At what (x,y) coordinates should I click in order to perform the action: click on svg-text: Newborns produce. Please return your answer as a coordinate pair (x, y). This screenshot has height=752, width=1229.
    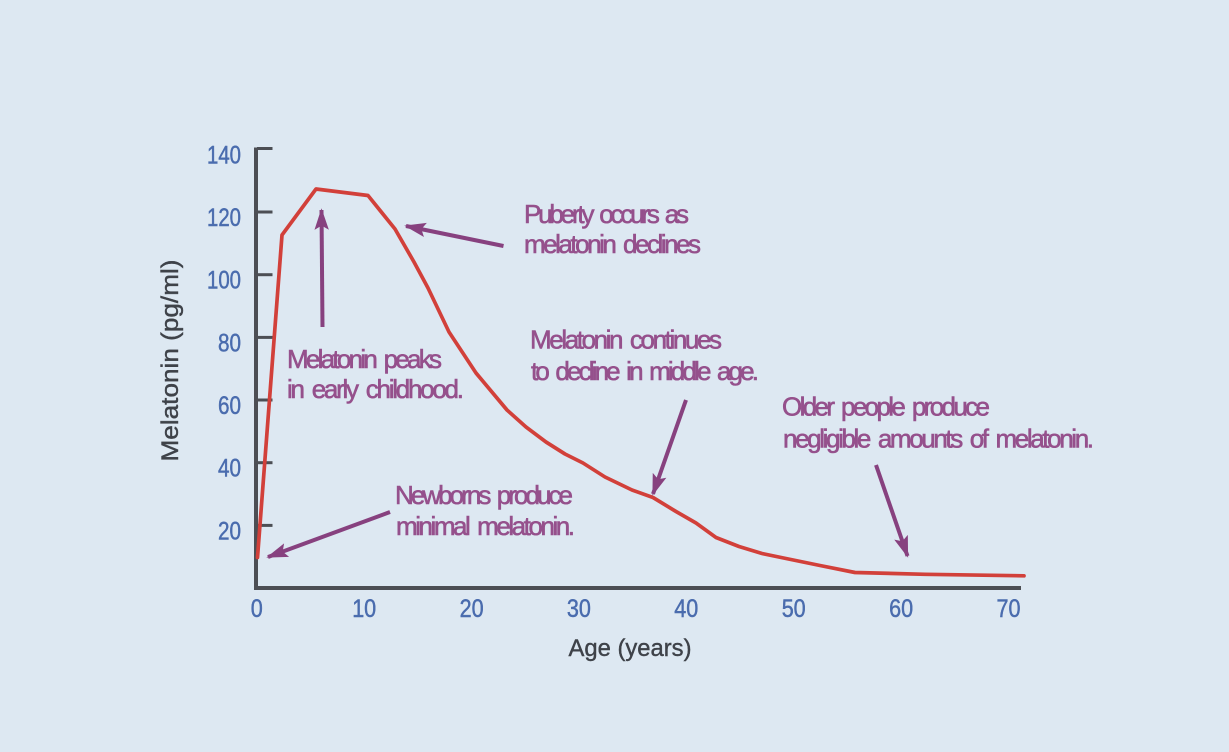
    Looking at the image, I should click on (484, 495).